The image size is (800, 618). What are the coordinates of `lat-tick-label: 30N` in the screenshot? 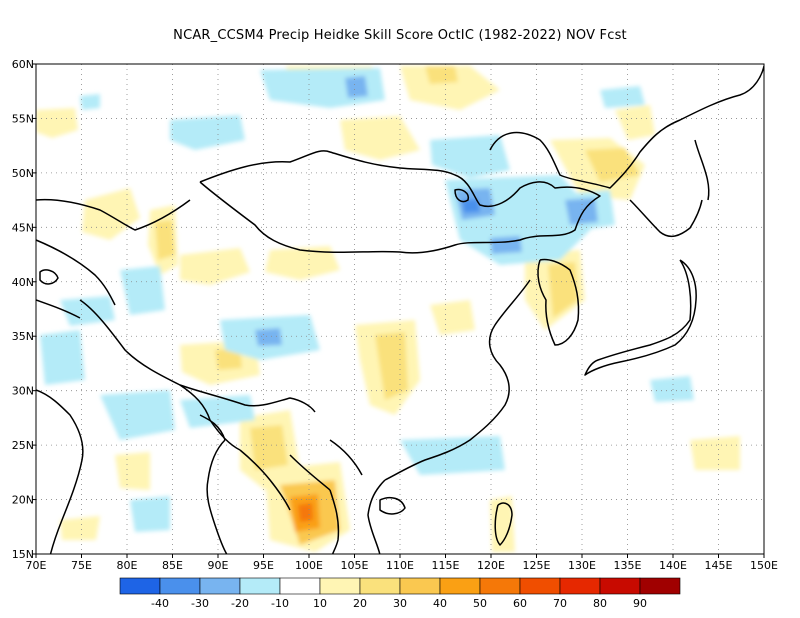 It's located at (23, 391).